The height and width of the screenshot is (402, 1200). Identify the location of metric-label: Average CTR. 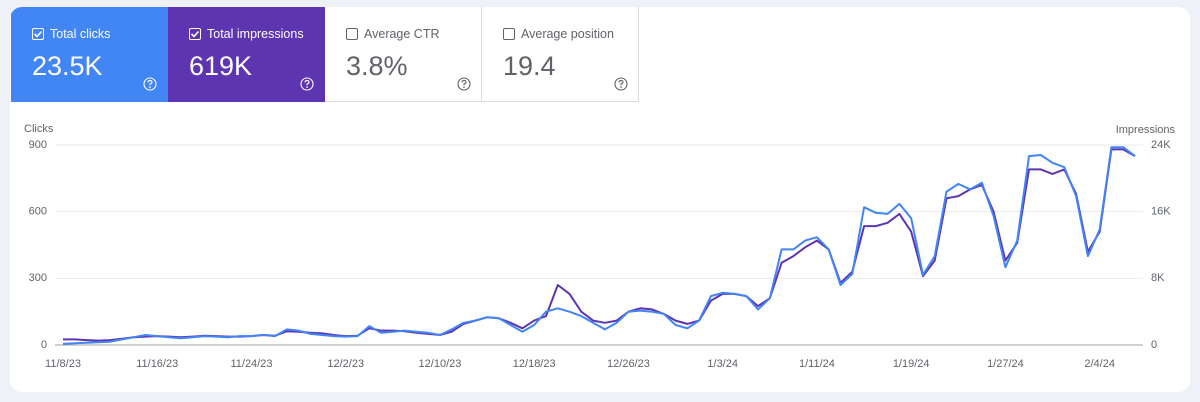
(402, 34).